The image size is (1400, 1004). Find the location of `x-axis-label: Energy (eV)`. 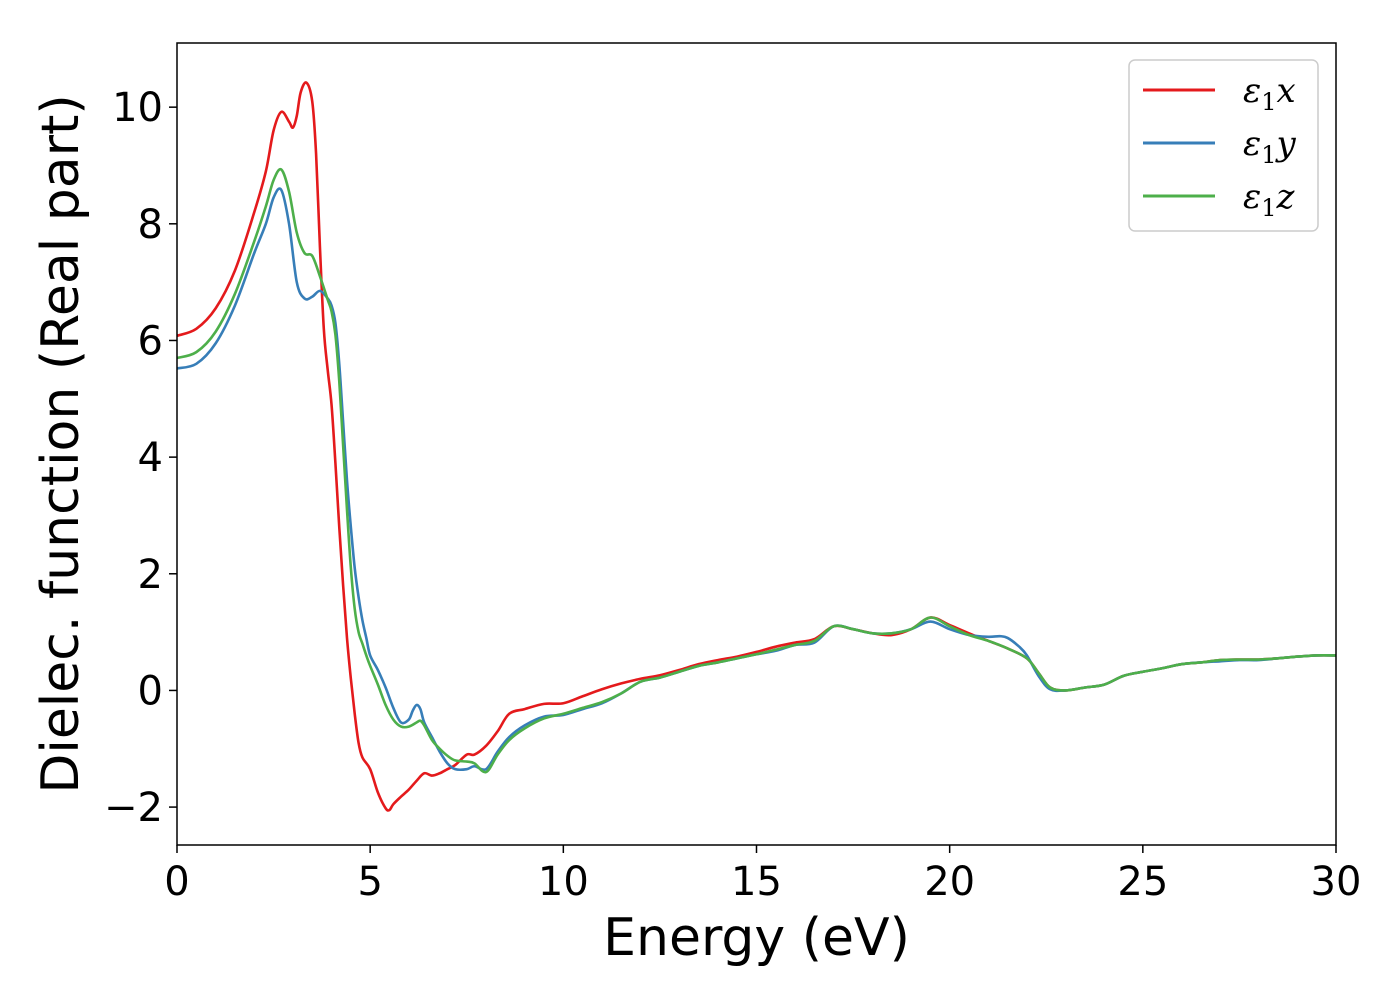

x-axis-label: Energy (eV) is located at coordinates (756, 938).